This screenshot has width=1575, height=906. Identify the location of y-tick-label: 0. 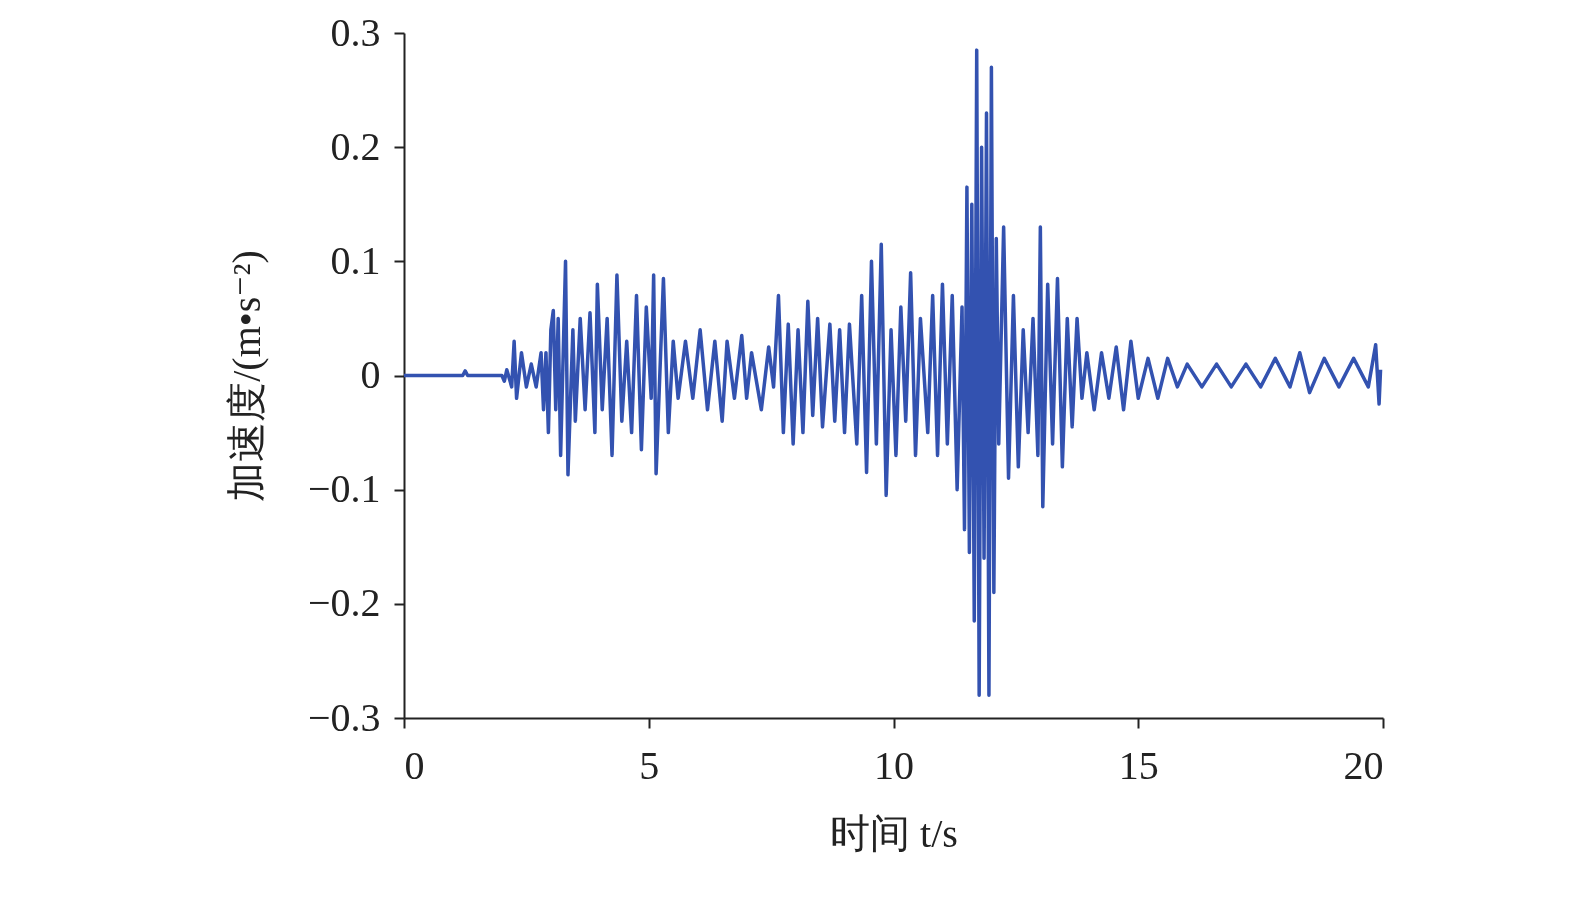
(370, 374).